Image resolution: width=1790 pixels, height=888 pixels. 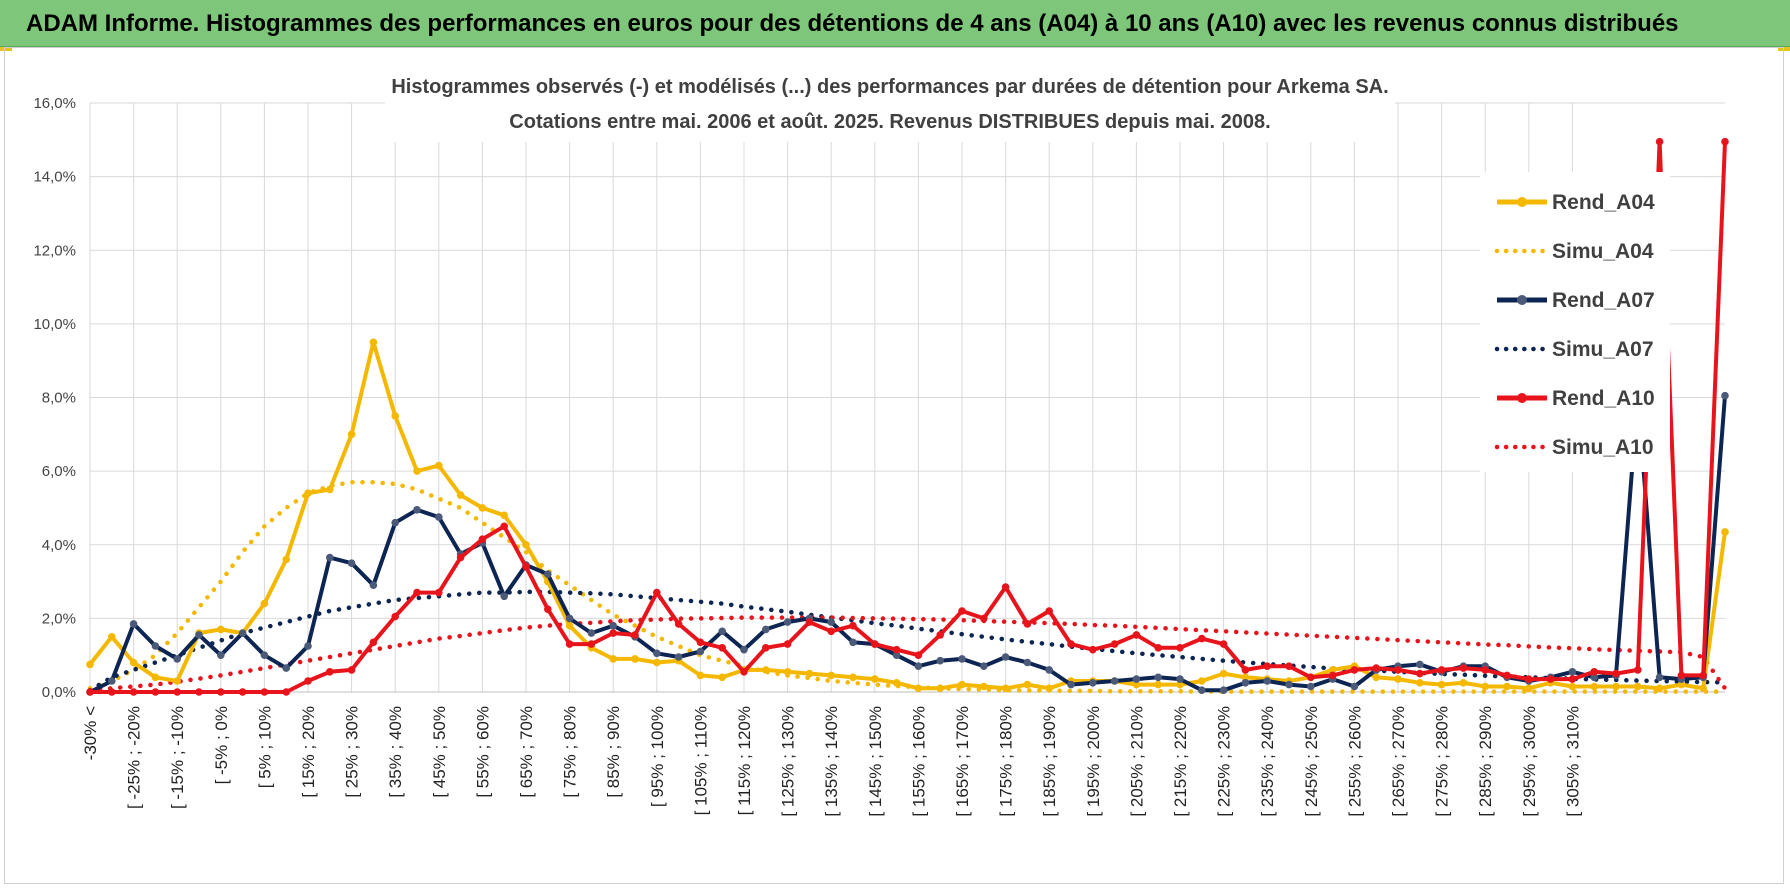 What do you see at coordinates (1267, 761) in the screenshot?
I see `x-tick-label: [ 235% ; 240%` at bounding box center [1267, 761].